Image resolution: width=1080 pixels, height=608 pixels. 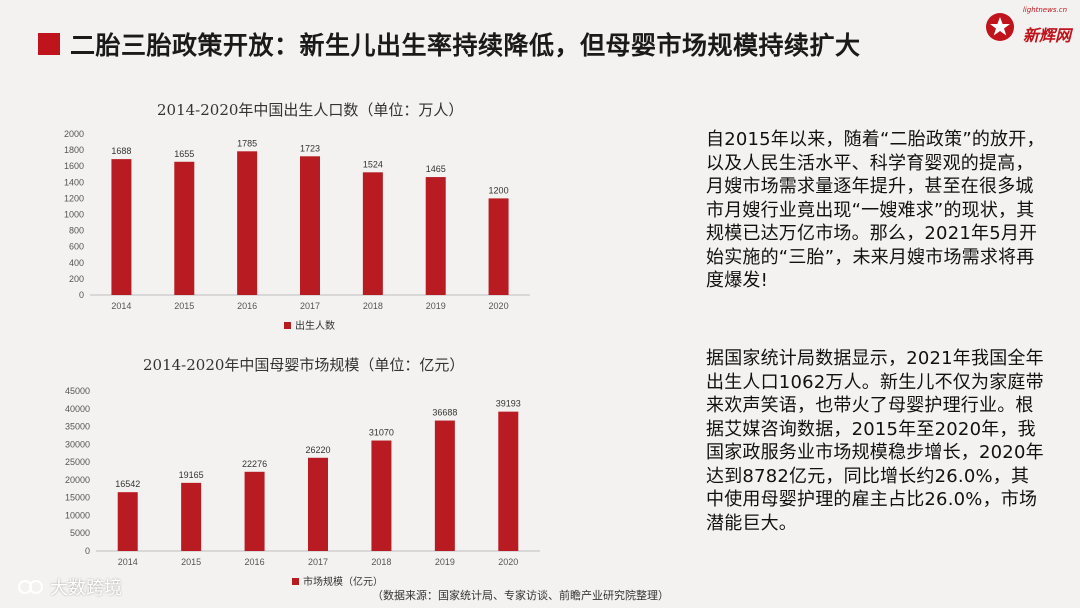 I want to click on data-label: 19165, so click(x=191, y=475).